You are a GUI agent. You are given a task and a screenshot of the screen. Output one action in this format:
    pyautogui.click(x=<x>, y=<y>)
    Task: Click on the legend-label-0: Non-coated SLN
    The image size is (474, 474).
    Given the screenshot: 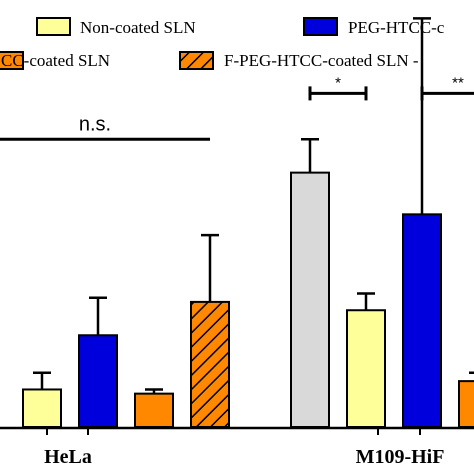 What is the action you would take?
    pyautogui.click(x=138, y=27)
    